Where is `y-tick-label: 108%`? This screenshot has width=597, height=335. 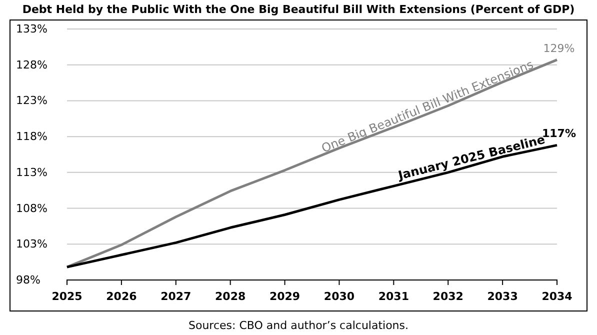
y-tick-label: 108% is located at coordinates (32, 208).